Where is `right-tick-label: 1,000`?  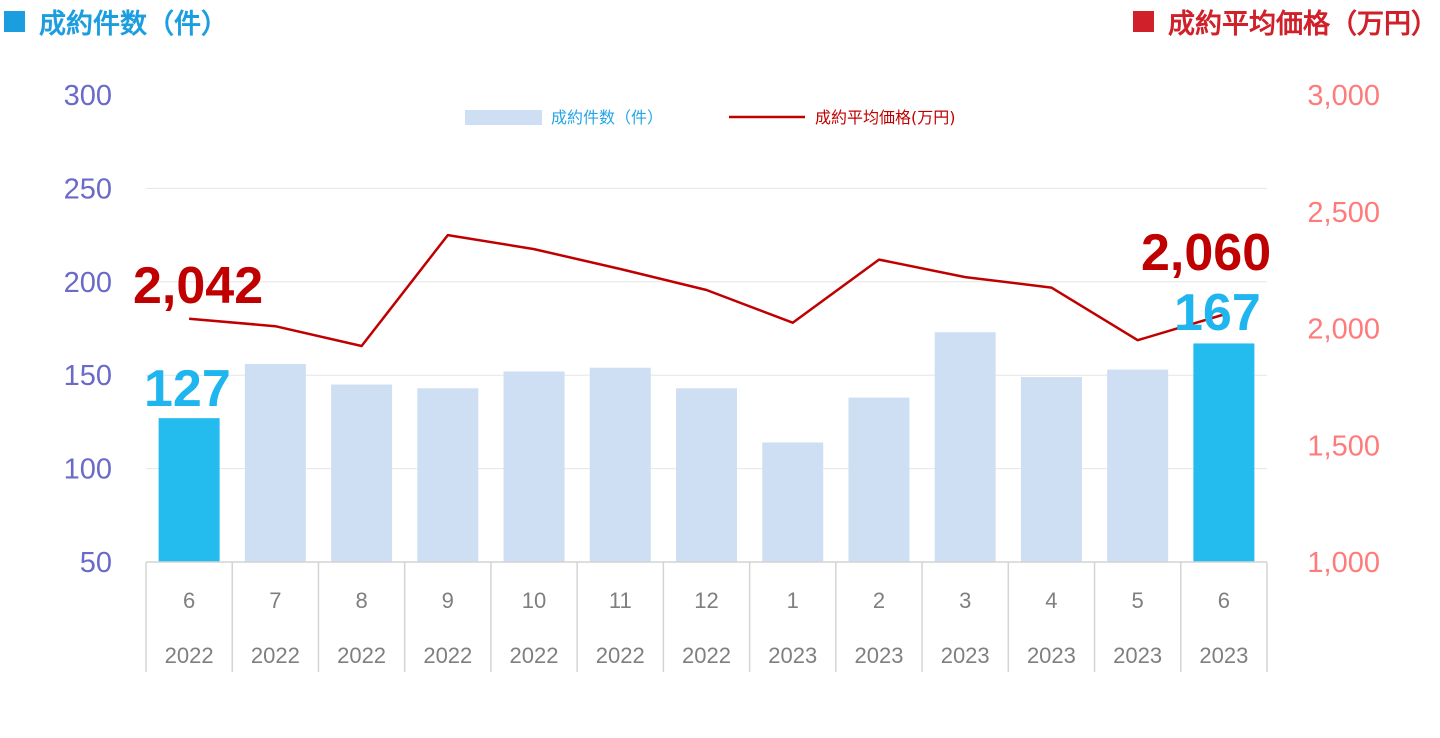 right-tick-label: 1,000 is located at coordinates (1343, 563).